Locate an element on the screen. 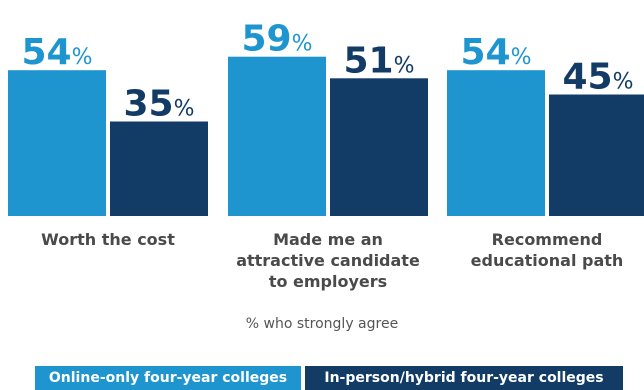 The width and height of the screenshot is (644, 390). data-label-online-only-1: 54% is located at coordinates (56, 52).